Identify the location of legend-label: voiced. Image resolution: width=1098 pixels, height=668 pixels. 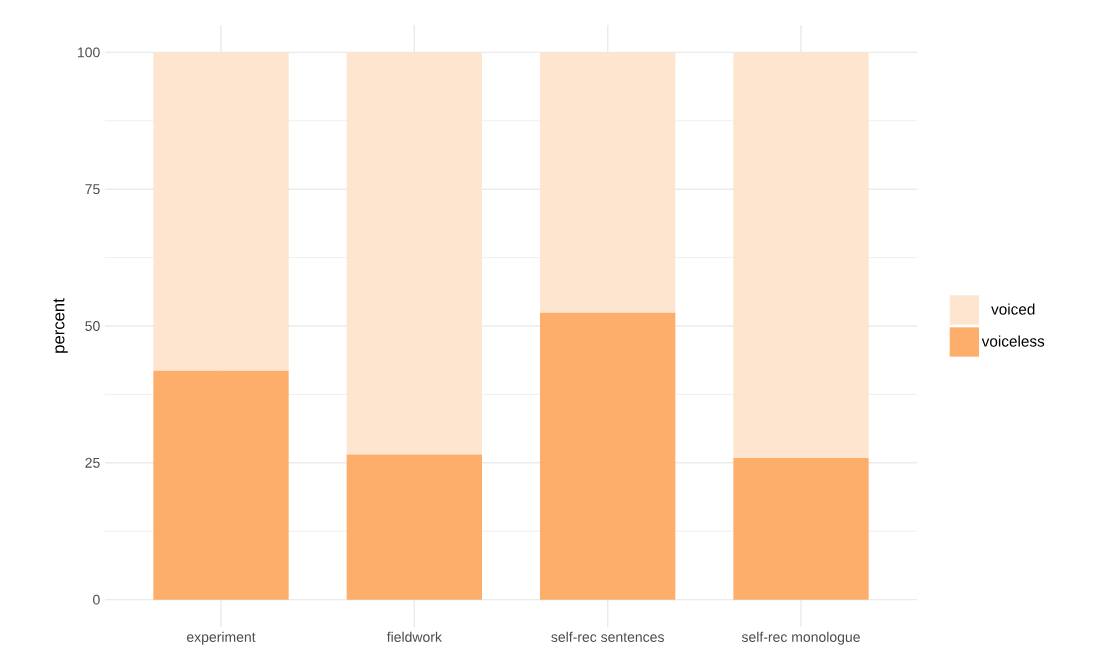
(1013, 309).